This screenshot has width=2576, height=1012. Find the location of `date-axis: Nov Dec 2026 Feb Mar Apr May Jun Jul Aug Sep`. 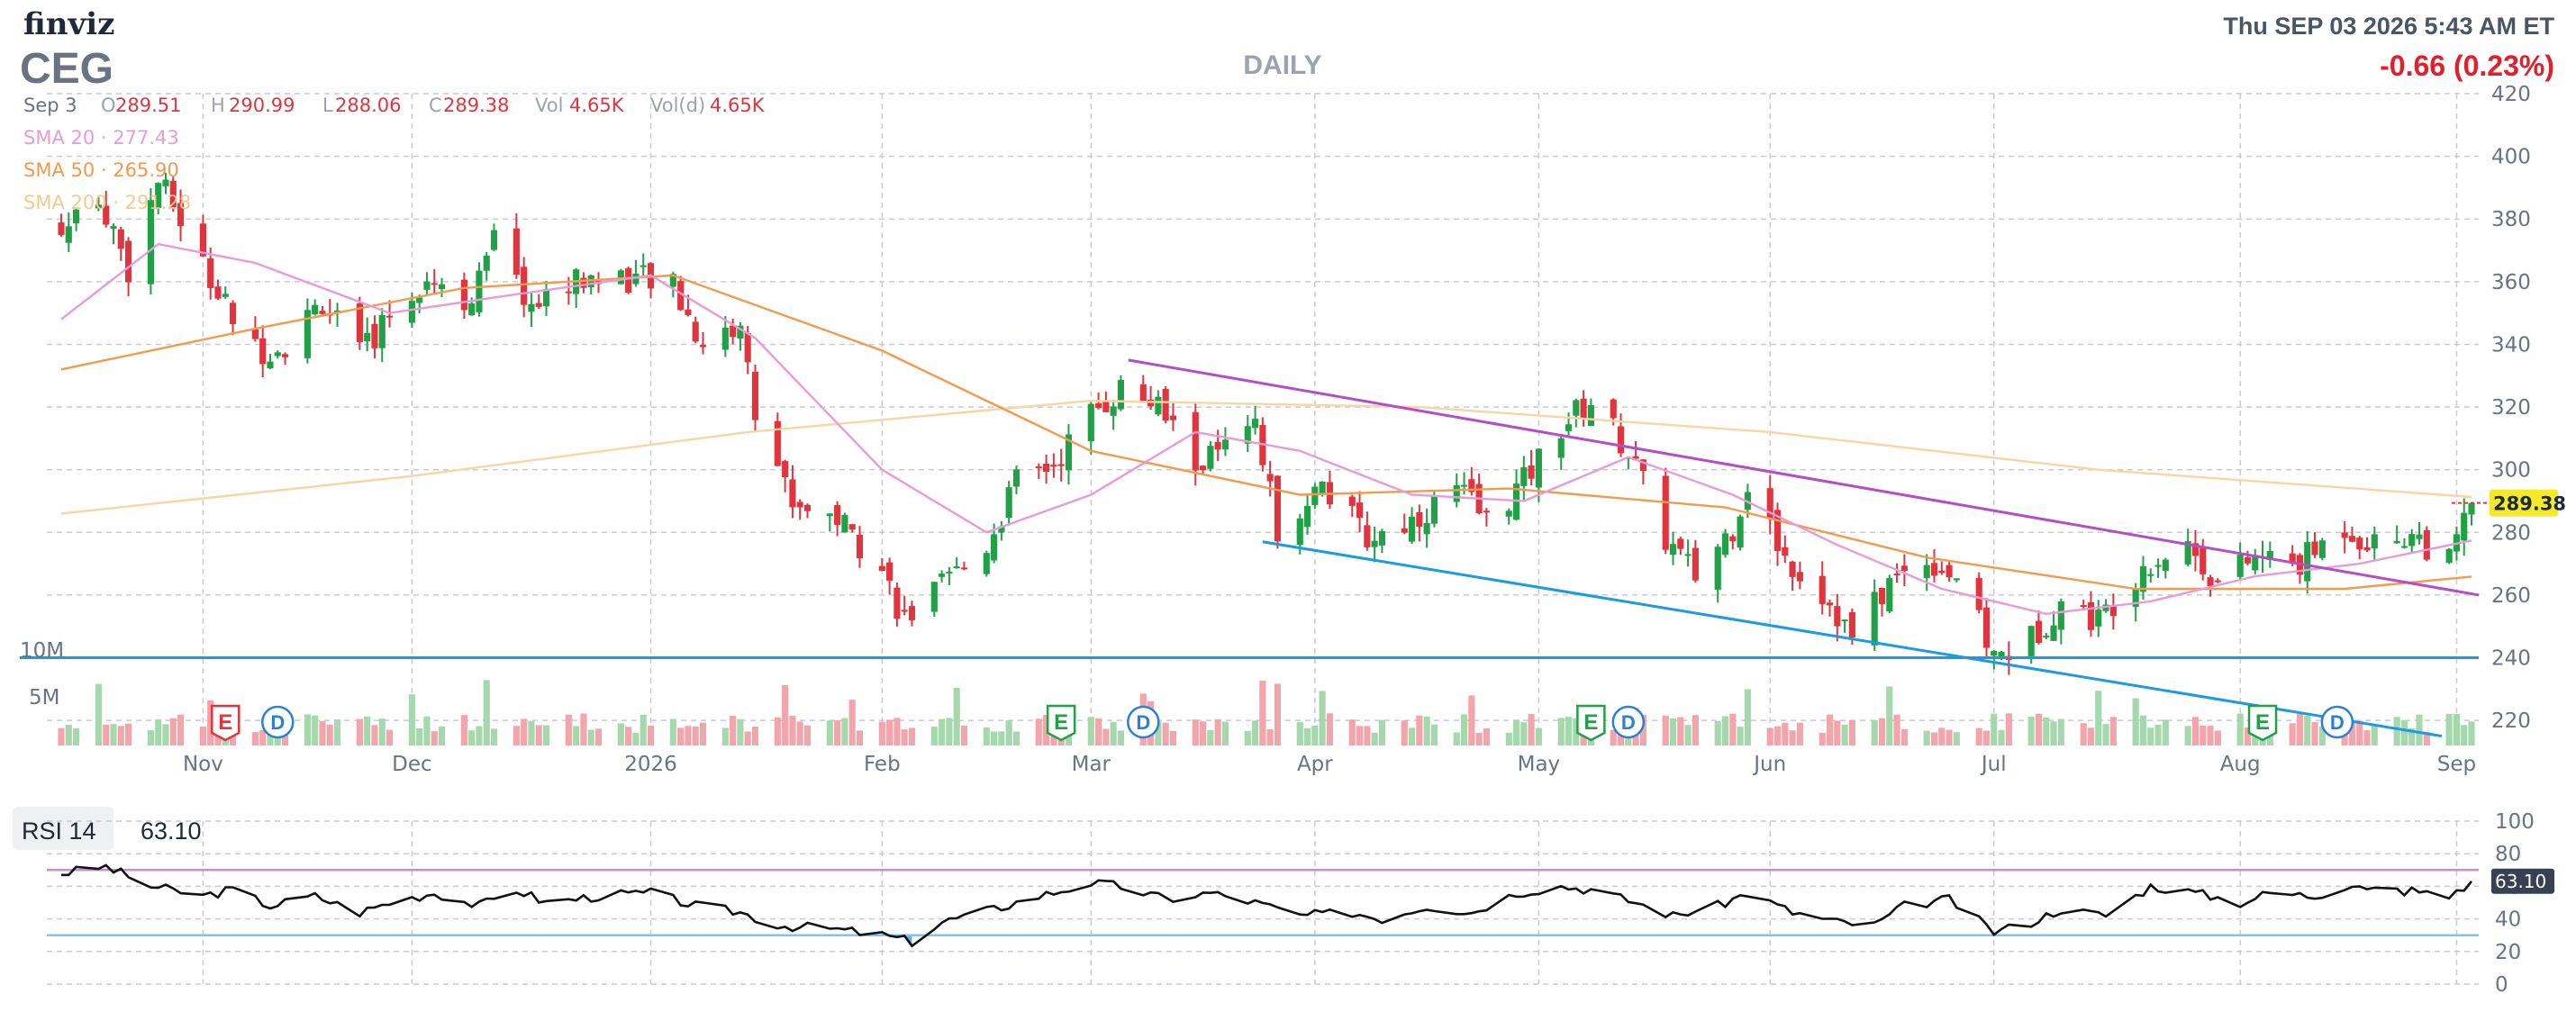

date-axis: Nov Dec 2026 Feb Mar Apr May Jun Jul Aug Sep is located at coordinates (1329, 764).